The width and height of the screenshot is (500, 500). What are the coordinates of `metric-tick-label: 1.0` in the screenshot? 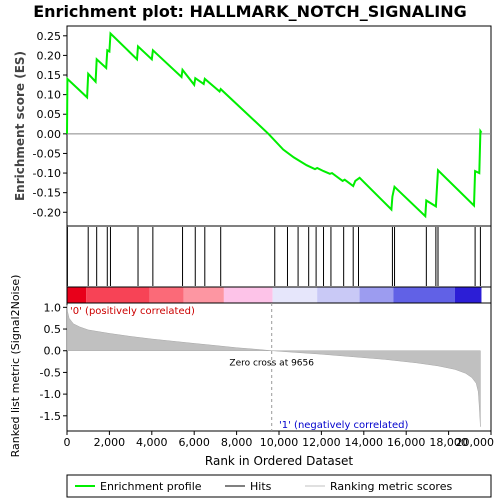 It's located at (53, 307).